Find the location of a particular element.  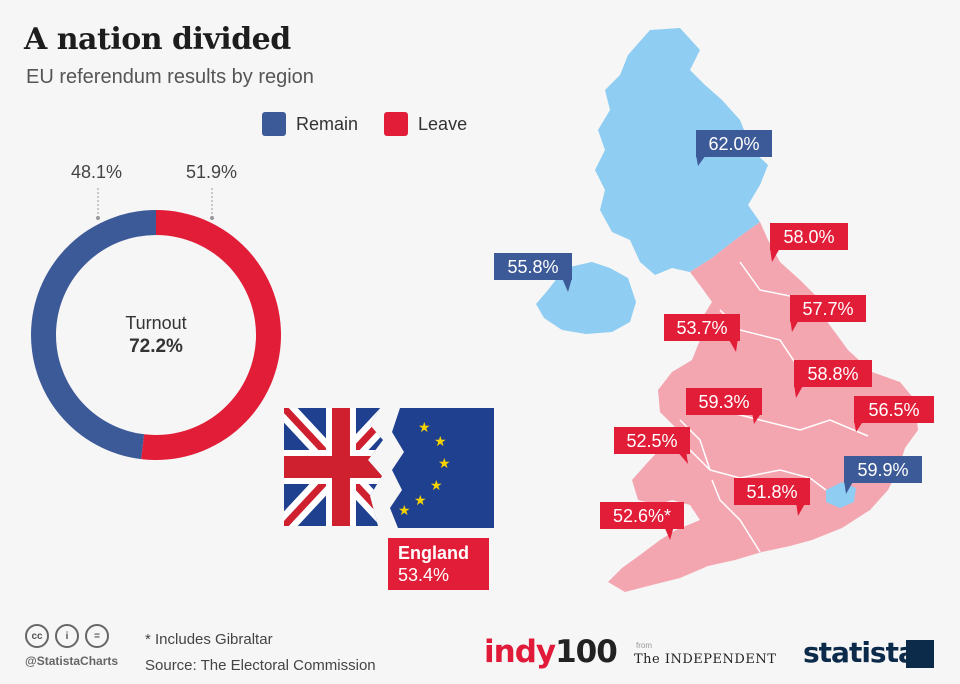

callout-yorkshire: 57.7% is located at coordinates (827, 309).